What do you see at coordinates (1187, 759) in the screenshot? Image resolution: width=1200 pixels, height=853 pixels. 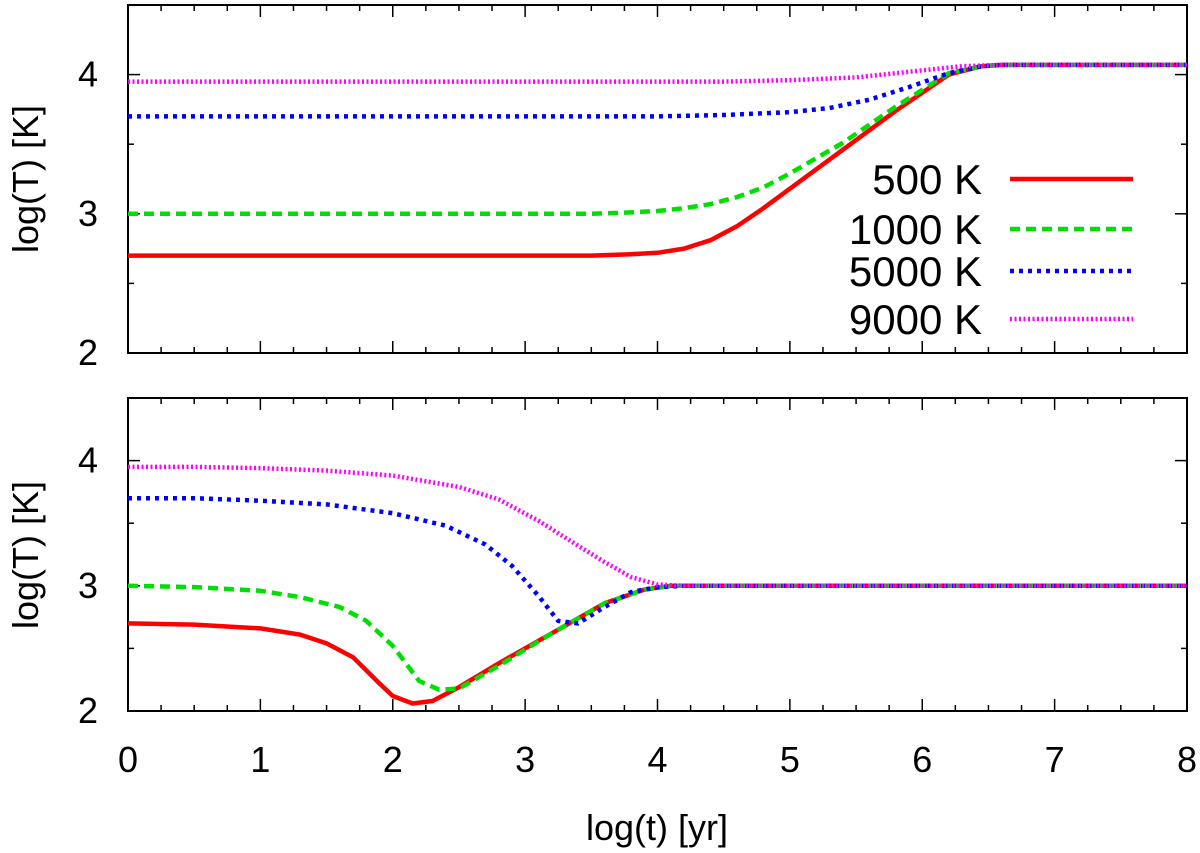 I see `x-tick-label: 8` at bounding box center [1187, 759].